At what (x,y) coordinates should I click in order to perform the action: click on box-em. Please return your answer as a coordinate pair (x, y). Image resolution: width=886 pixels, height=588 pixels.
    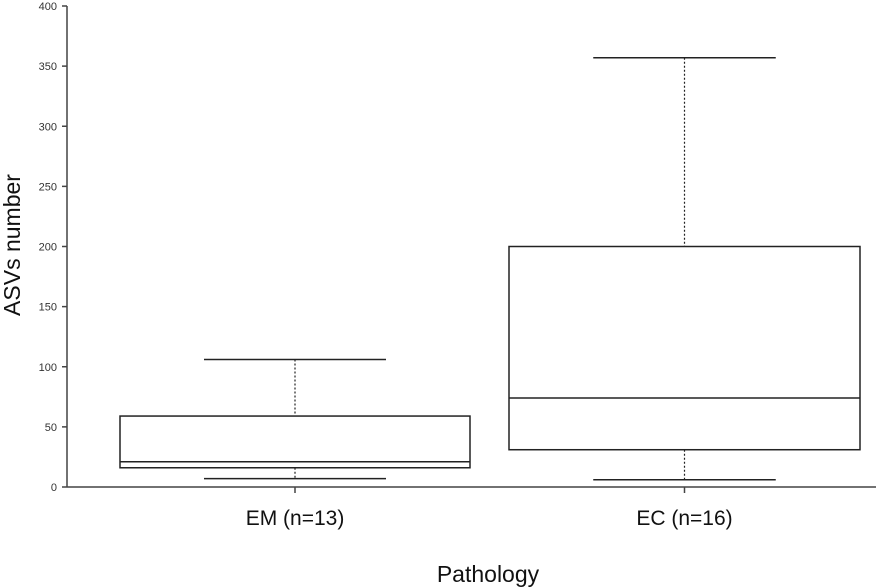
    Looking at the image, I should click on (295, 419).